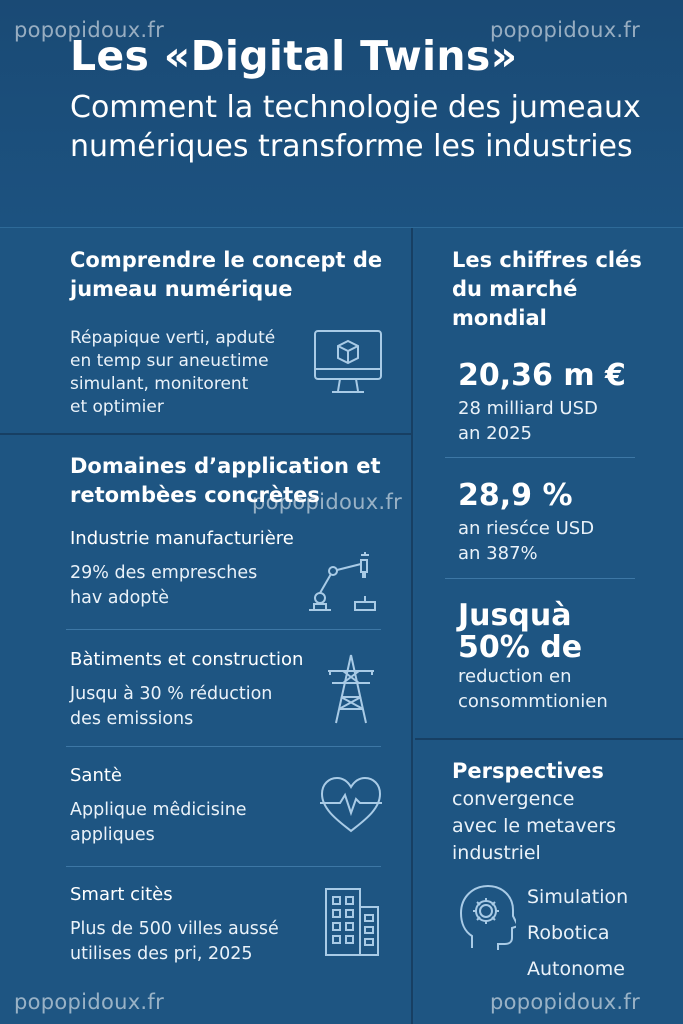 The height and width of the screenshot is (1024, 683). What do you see at coordinates (169, 361) in the screenshot?
I see `concept-line: en temp sur aneuεtime` at bounding box center [169, 361].